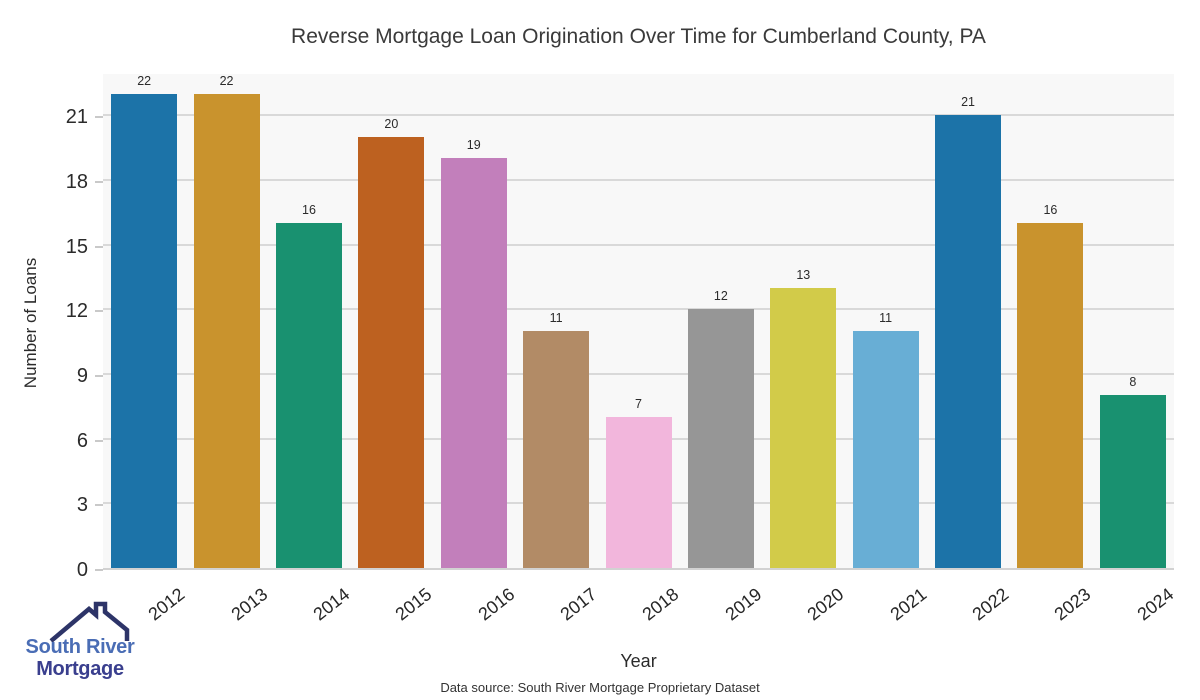  What do you see at coordinates (720, 438) in the screenshot?
I see `bar-2019` at bounding box center [720, 438].